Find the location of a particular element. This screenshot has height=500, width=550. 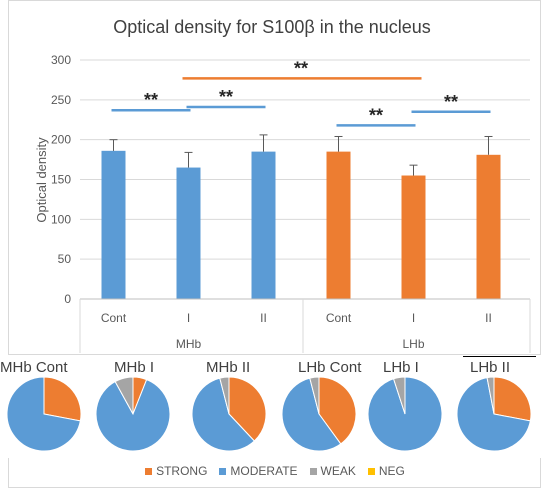

group-label: MHb is located at coordinates (189, 344).